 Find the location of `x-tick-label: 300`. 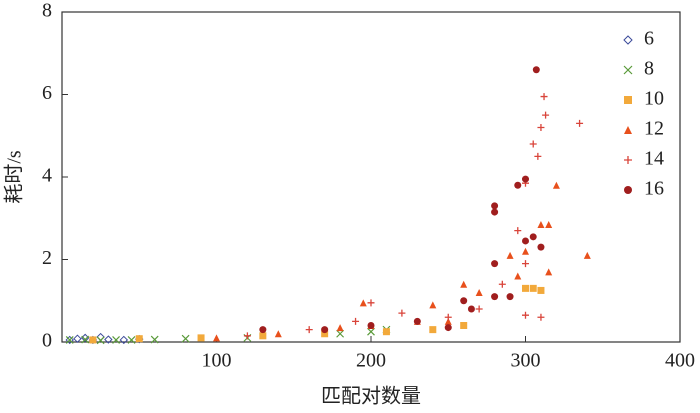

x-tick-label: 300 is located at coordinates (526, 361).